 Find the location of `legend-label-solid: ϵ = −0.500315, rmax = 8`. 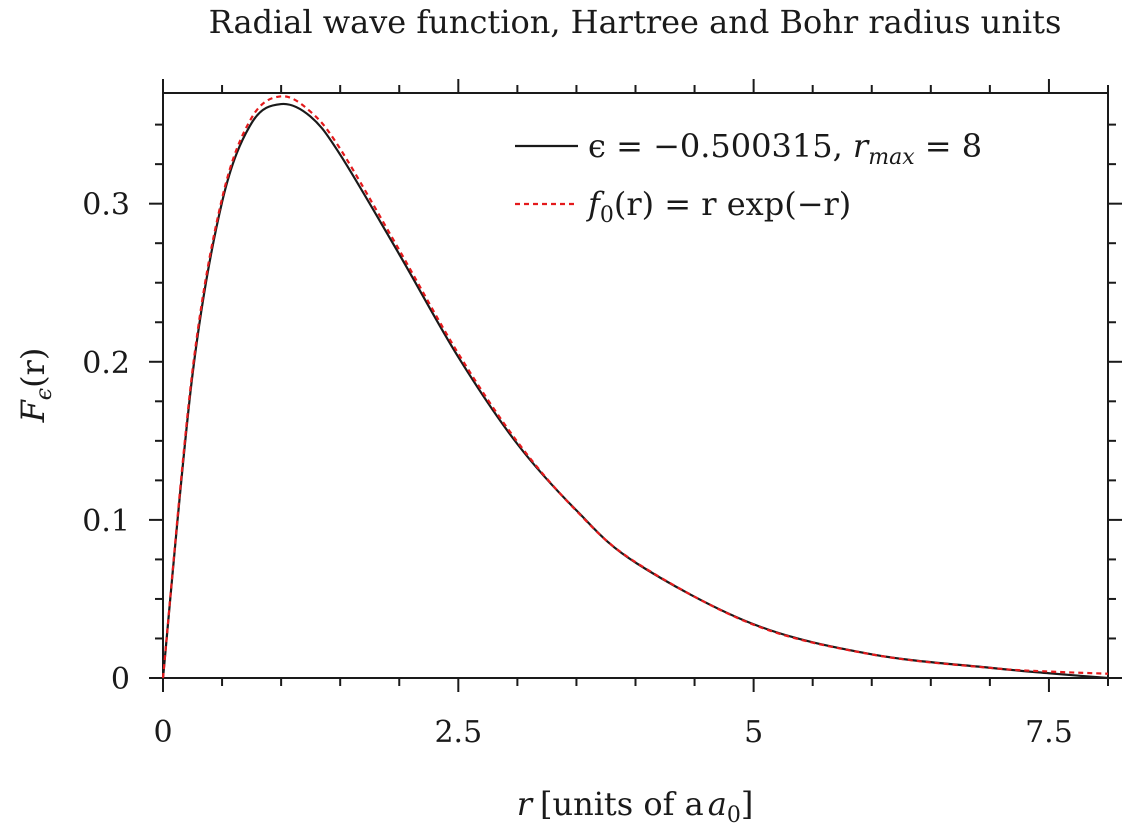

legend-label-solid: ϵ = −0.500315, rmax = 8 is located at coordinates (785, 148).